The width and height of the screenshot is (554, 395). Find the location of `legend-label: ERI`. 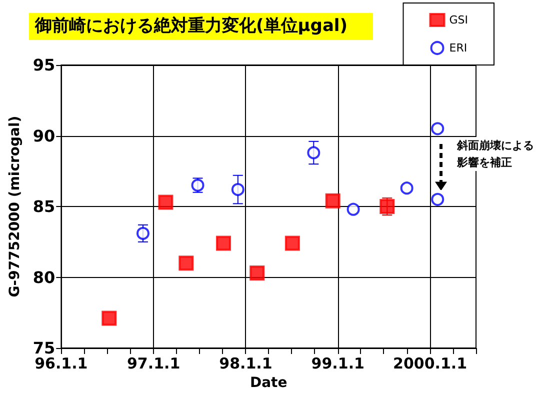

legend-label: ERI is located at coordinates (458, 48).